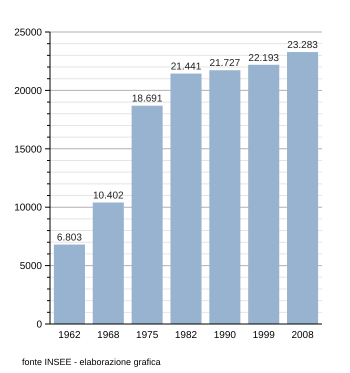 The image size is (350, 373). Describe the element at coordinates (186, 335) in the screenshot. I see `x-tick-label: 1982` at that location.